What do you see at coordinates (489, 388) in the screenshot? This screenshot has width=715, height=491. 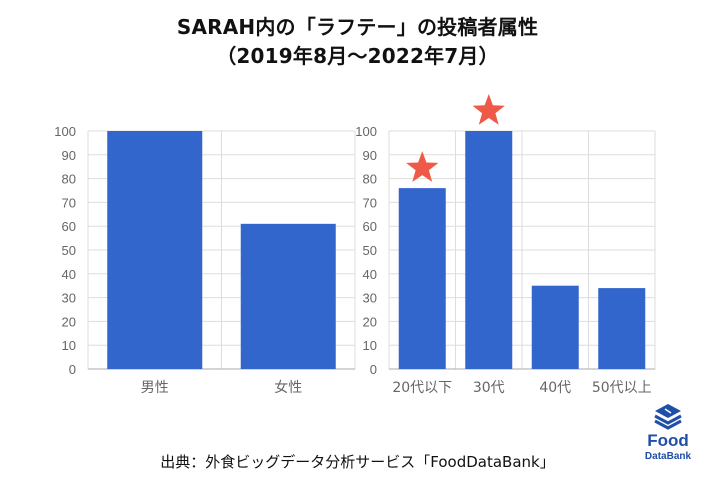 I see `x-category-label: 30代` at bounding box center [489, 388].